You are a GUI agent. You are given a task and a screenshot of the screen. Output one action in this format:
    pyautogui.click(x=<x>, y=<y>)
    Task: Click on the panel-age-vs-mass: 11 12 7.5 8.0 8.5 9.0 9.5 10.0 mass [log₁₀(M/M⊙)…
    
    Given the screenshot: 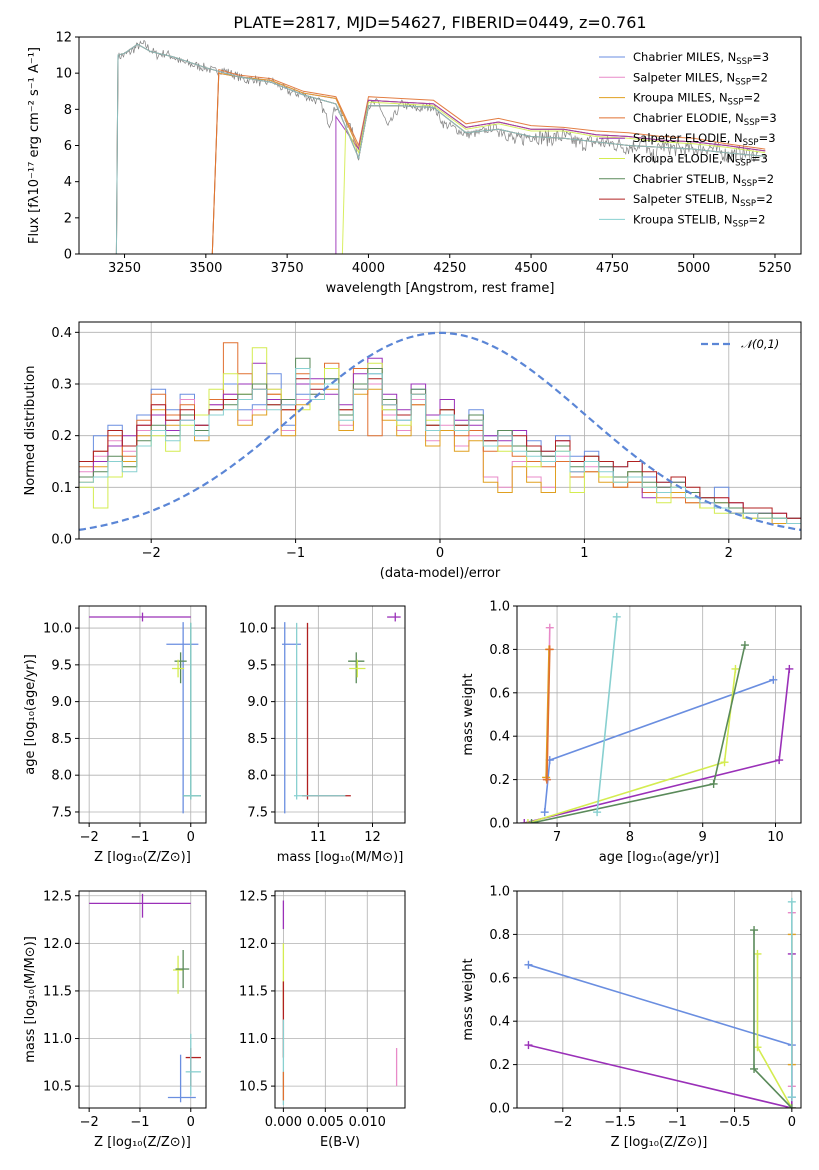 What is the action you would take?
    pyautogui.click(x=322, y=735)
    